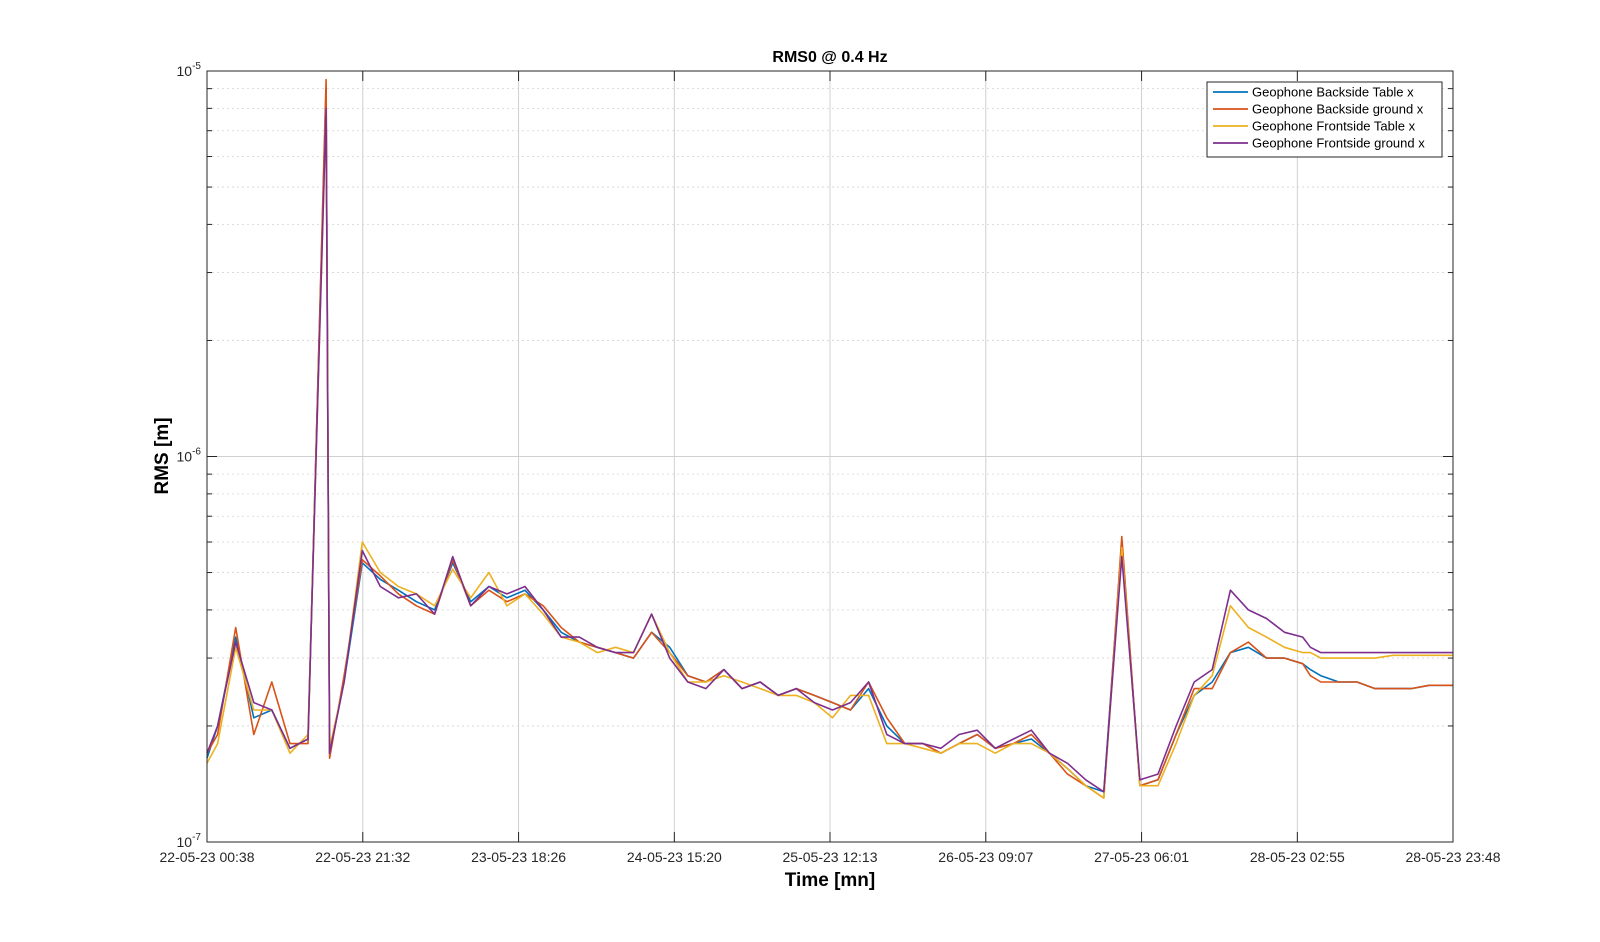 This screenshot has width=1600, height=942. What do you see at coordinates (1333, 92) in the screenshot?
I see `legend-label: Geophone Backside Table x` at bounding box center [1333, 92].